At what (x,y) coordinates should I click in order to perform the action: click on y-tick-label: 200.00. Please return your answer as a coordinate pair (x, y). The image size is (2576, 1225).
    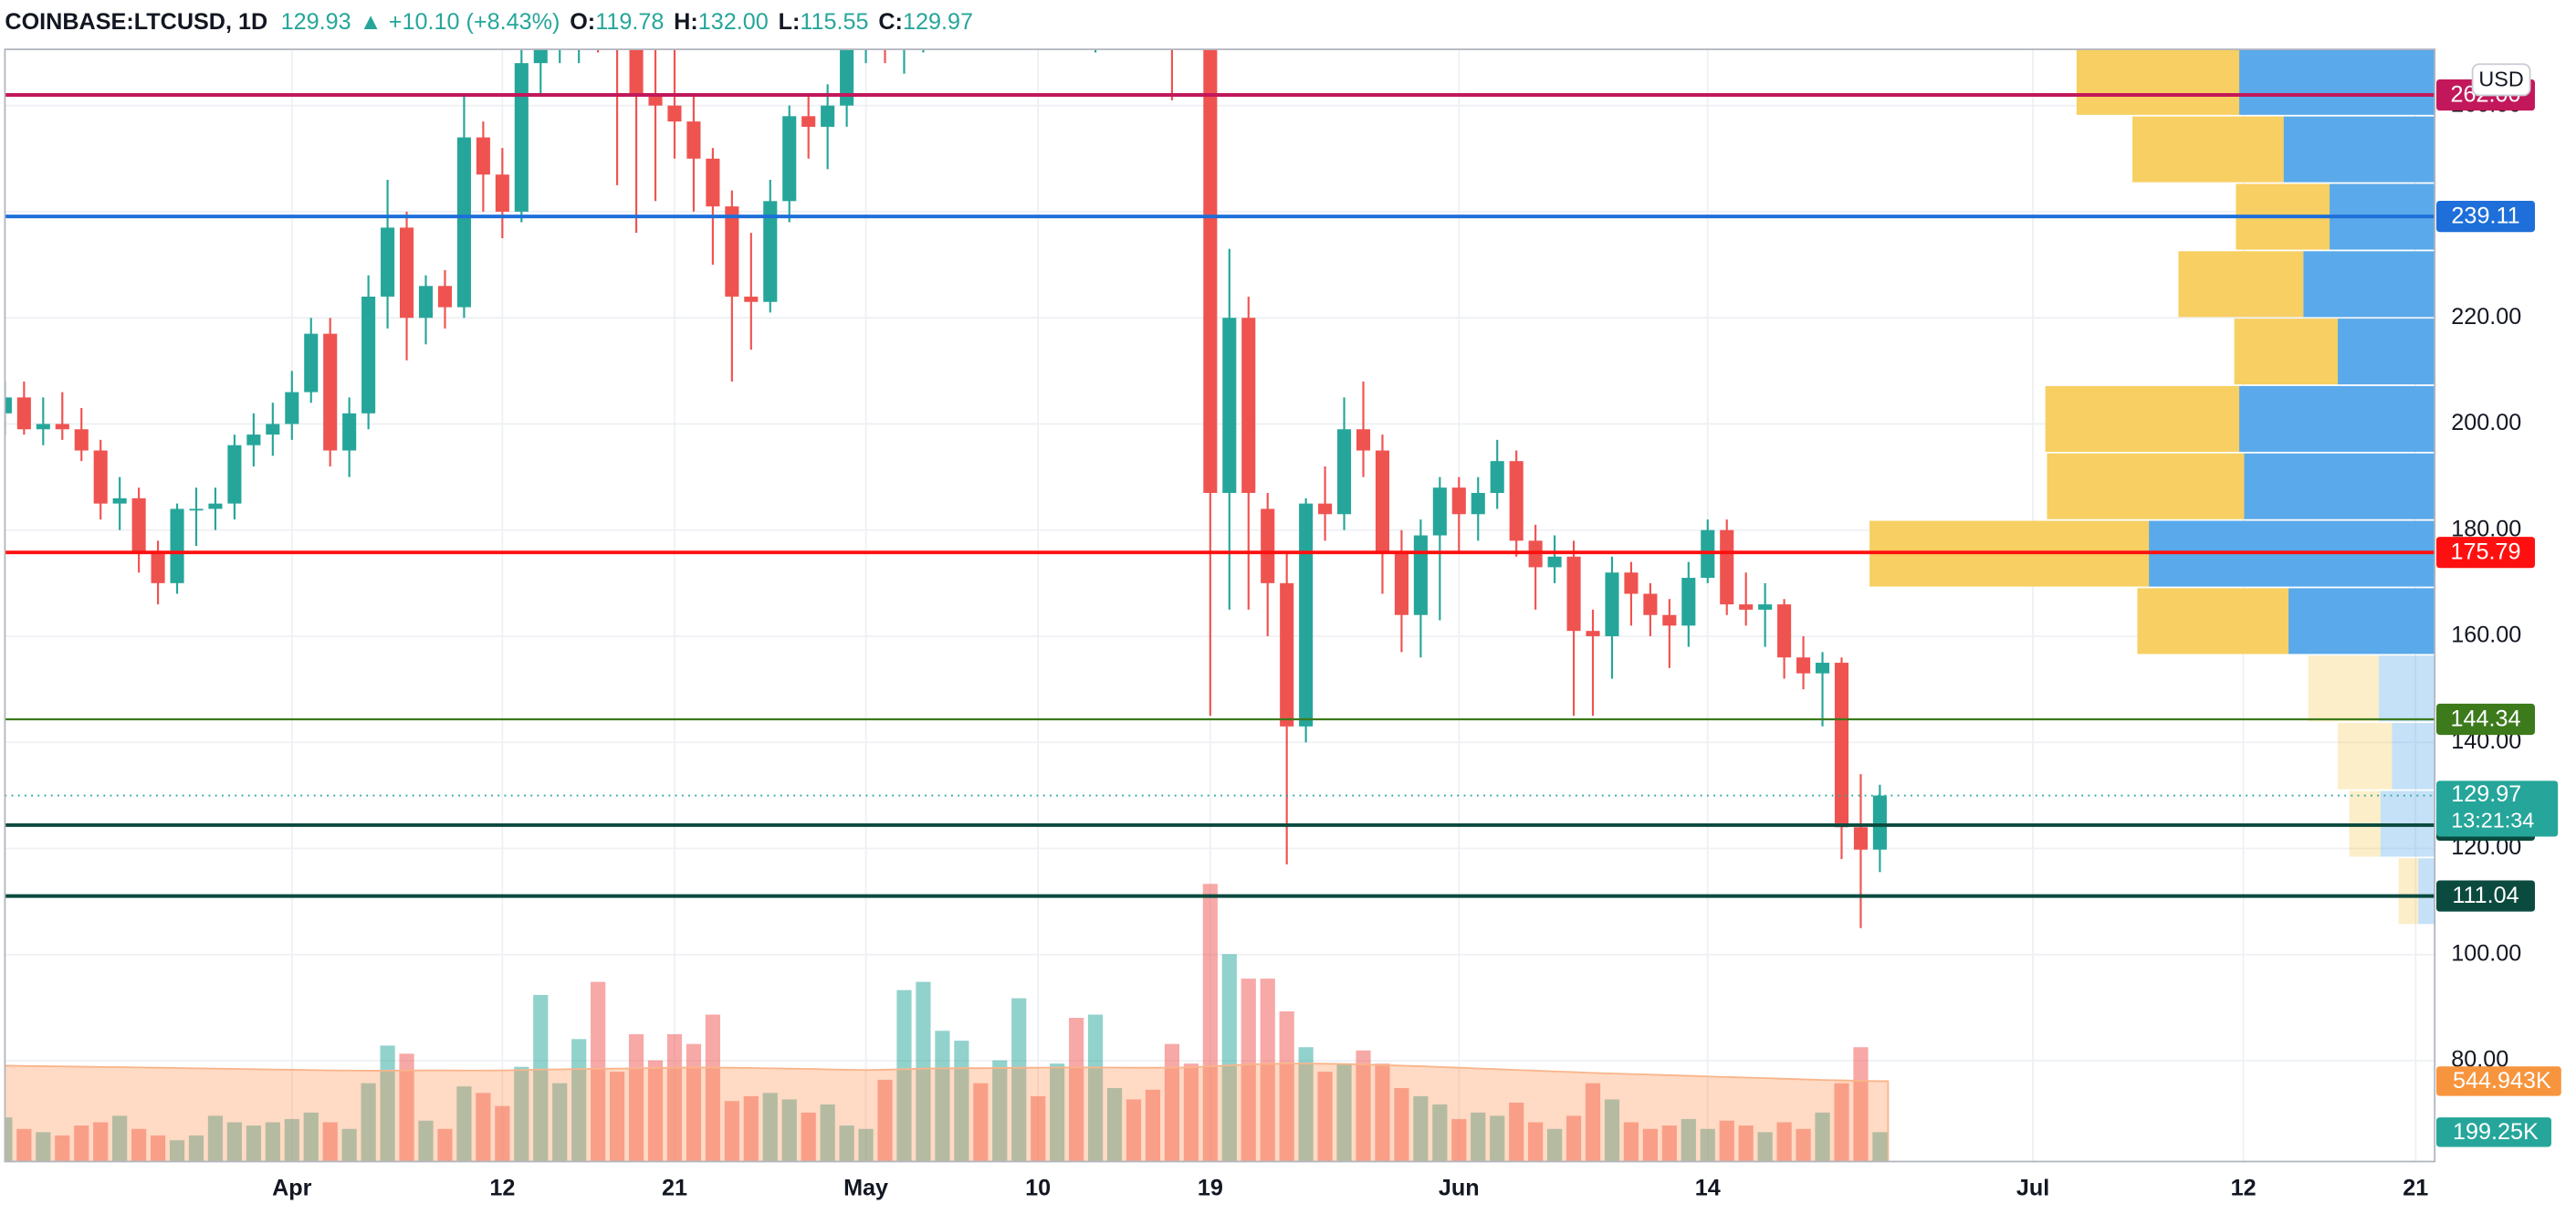
    Looking at the image, I should click on (2486, 422).